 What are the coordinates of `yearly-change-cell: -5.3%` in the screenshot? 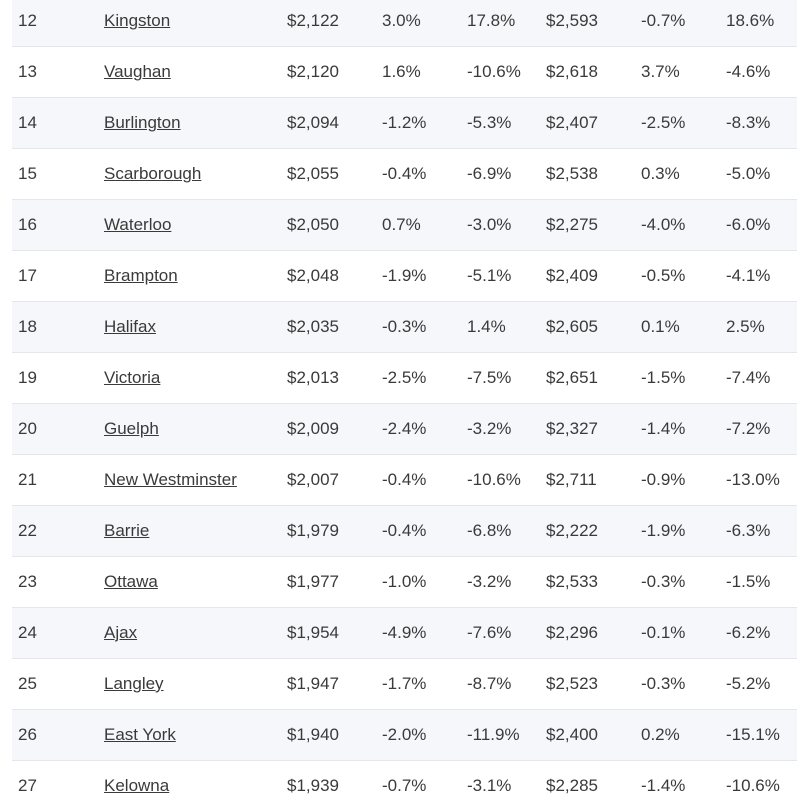 It's located at (489, 122).